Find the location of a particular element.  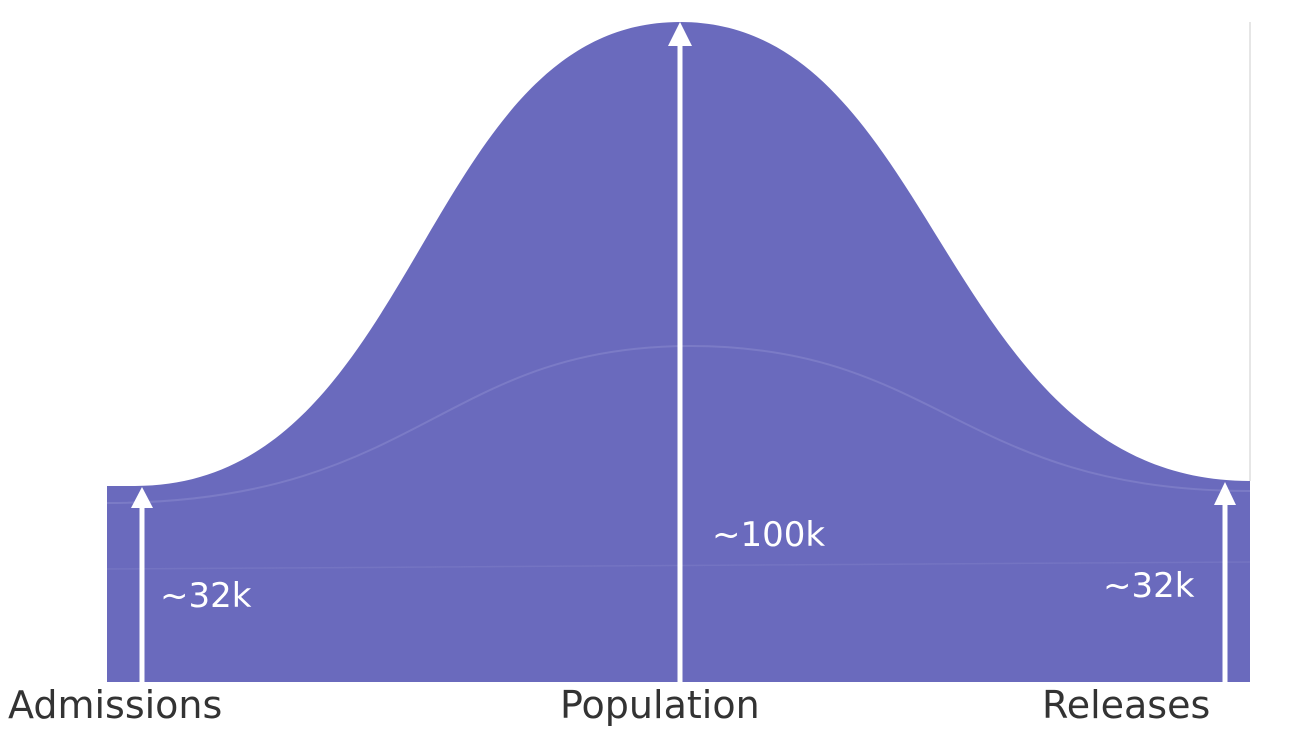

admissions-arrow-head is located at coordinates (142, 497).